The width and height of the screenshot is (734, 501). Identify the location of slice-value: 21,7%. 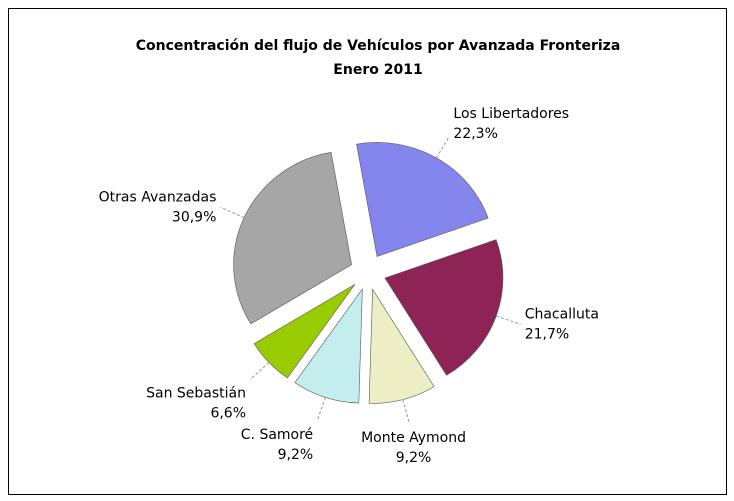
(547, 334).